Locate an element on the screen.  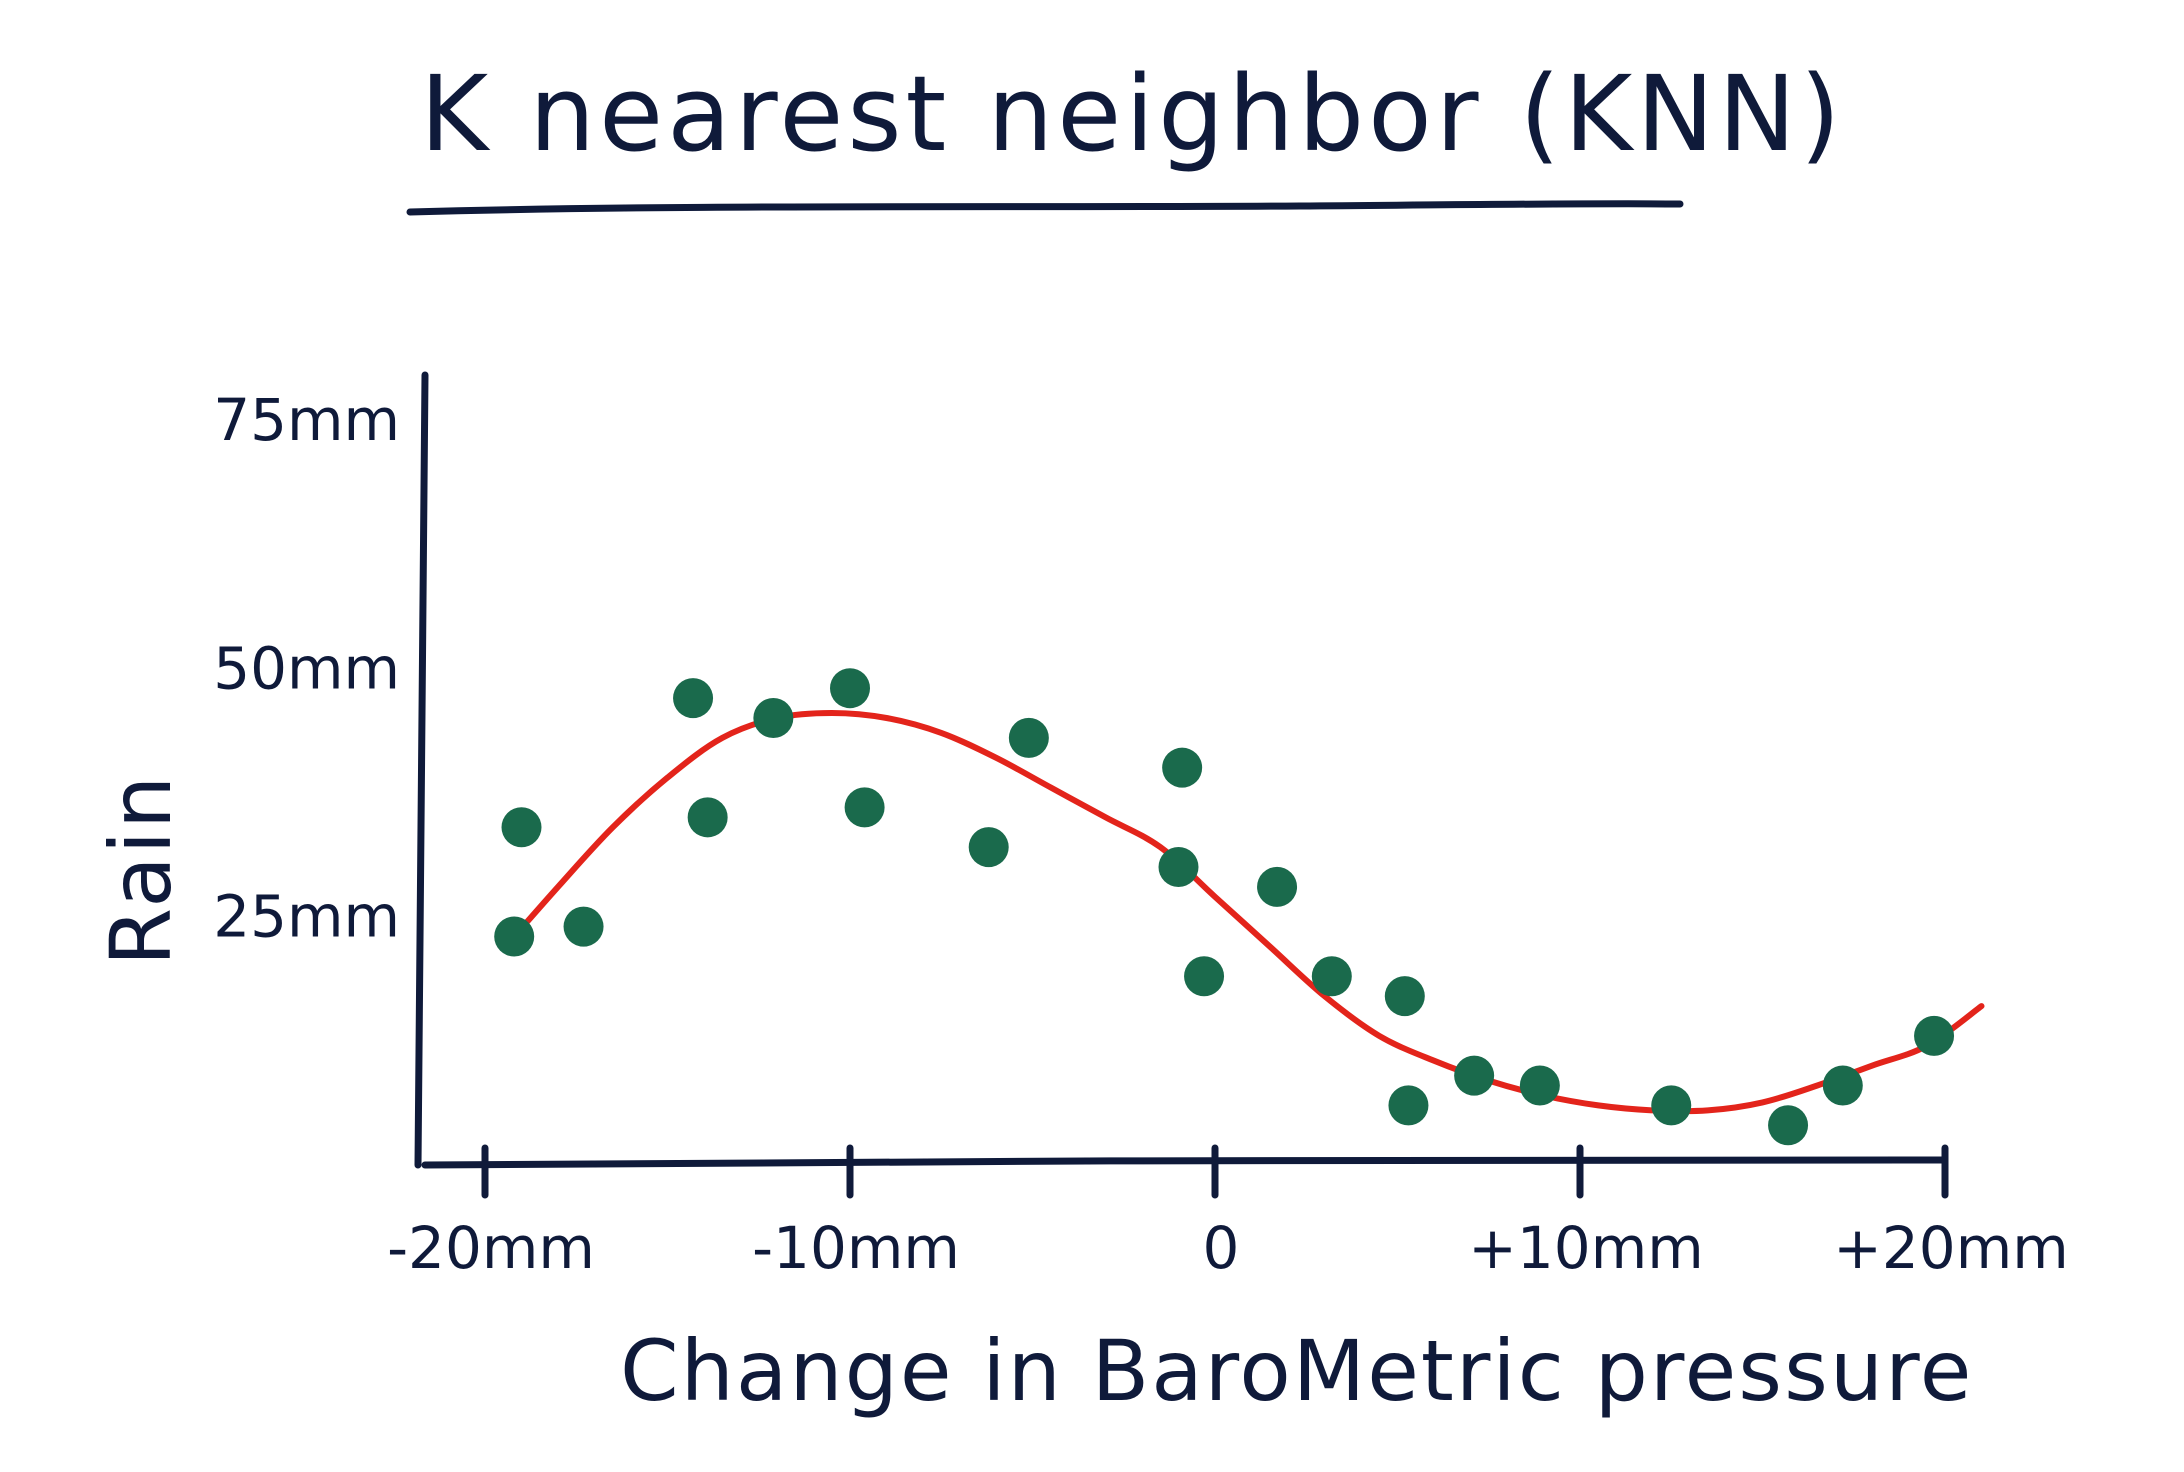
y-axis-ticks: 25mm 50mm 75mm is located at coordinates (306, 668).